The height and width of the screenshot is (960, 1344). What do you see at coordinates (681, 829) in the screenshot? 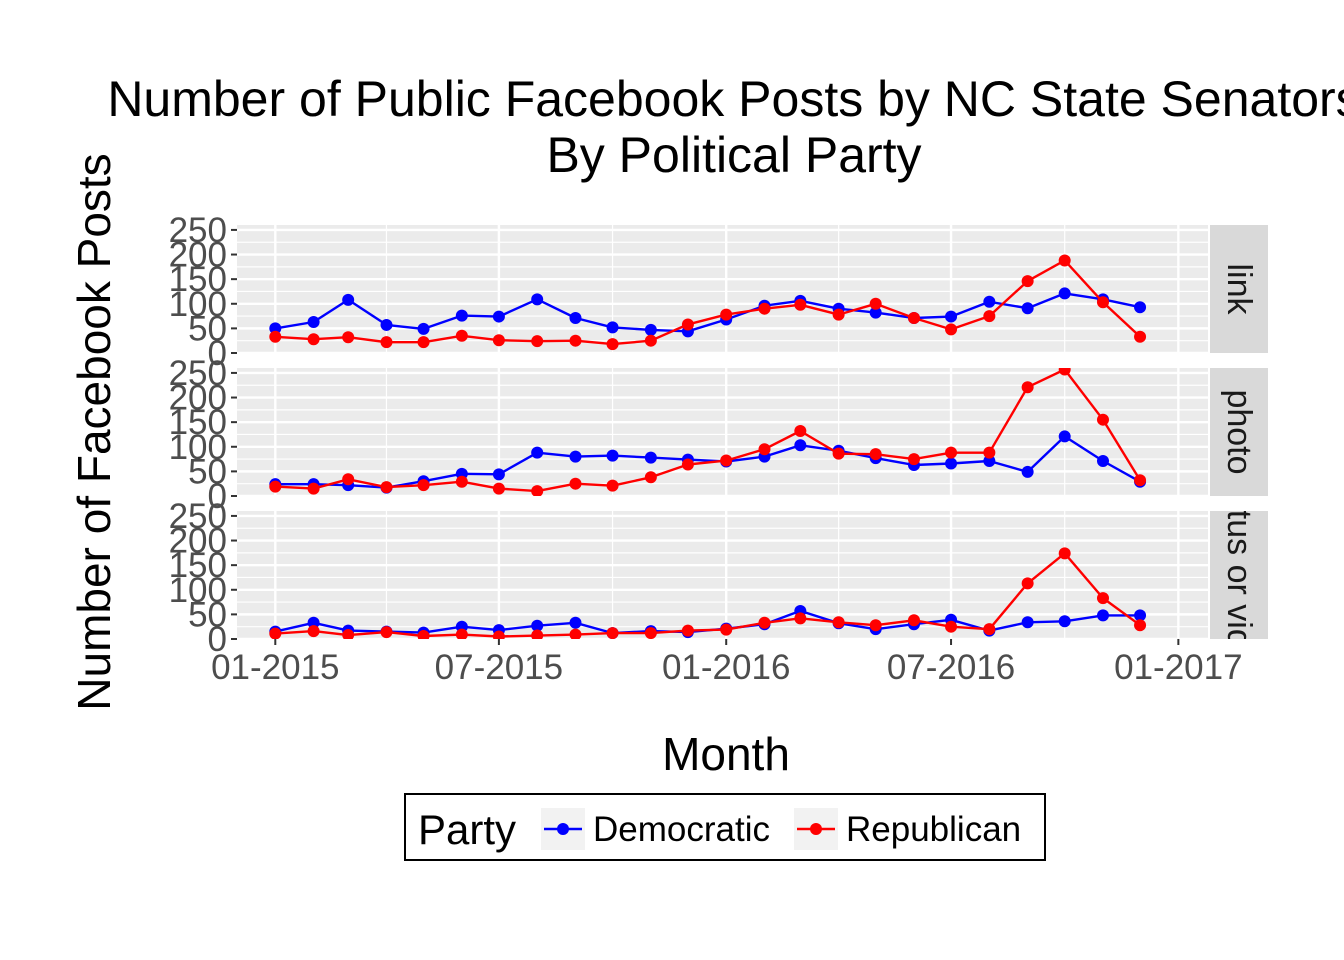
I see `legend-label-democratic: Democratic` at bounding box center [681, 829].